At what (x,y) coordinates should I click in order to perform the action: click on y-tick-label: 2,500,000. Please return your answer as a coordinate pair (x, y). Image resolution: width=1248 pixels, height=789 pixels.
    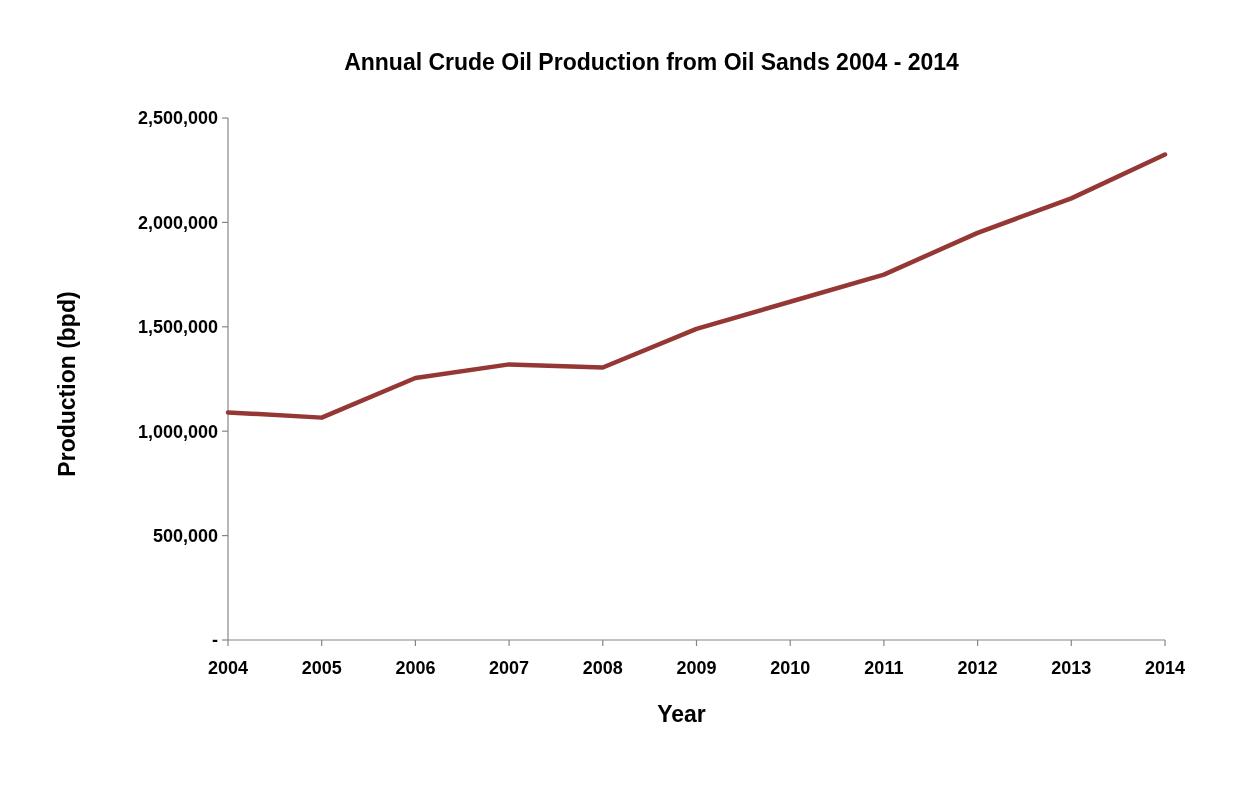
    Looking at the image, I should click on (177, 118).